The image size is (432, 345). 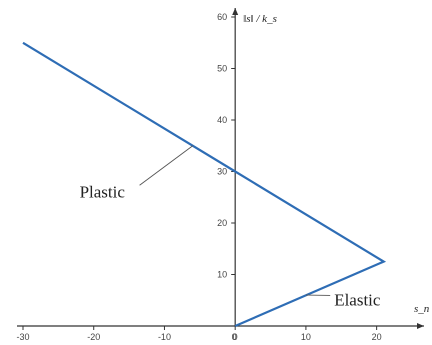 What do you see at coordinates (260, 19) in the screenshot?
I see `y-axis-label: ‖s‖ / k_s` at bounding box center [260, 19].